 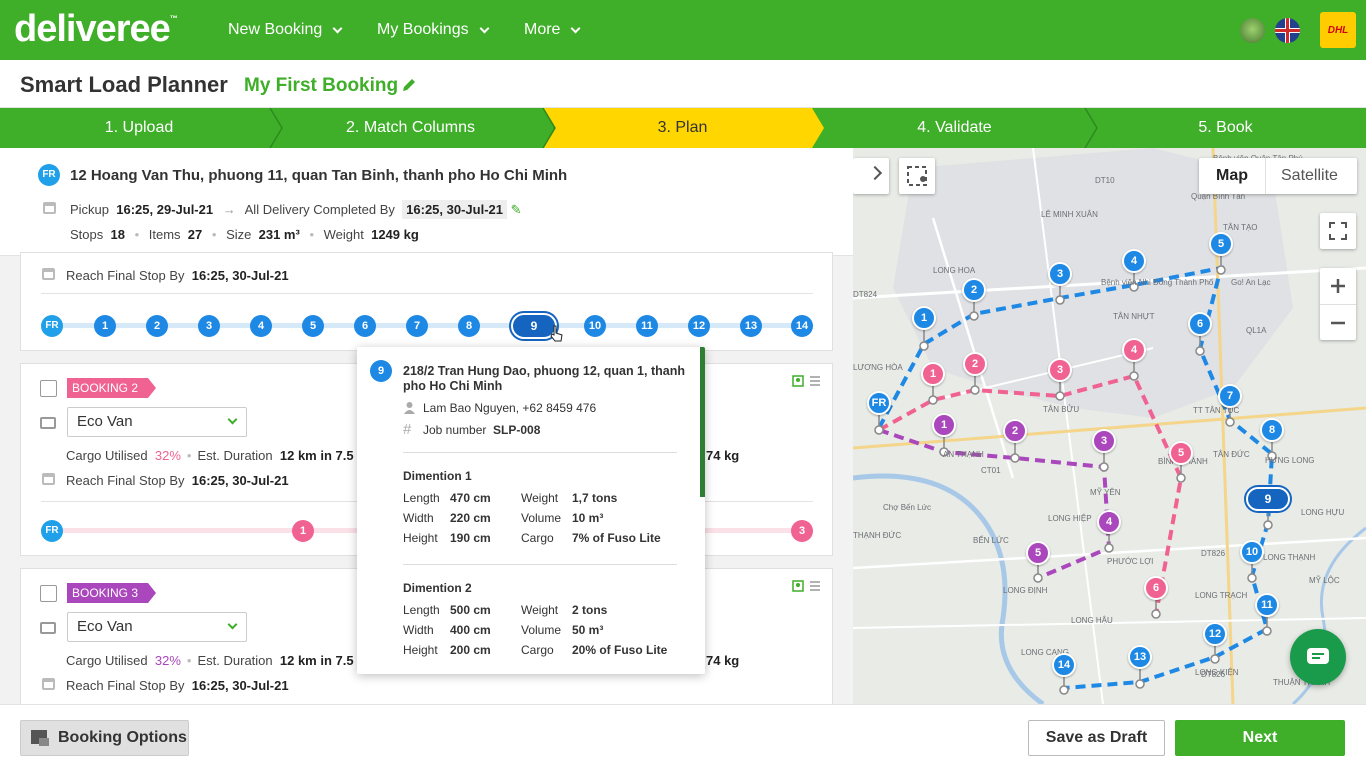 What do you see at coordinates (1267, 605) in the screenshot?
I see `map-marker-booking-1: 11` at bounding box center [1267, 605].